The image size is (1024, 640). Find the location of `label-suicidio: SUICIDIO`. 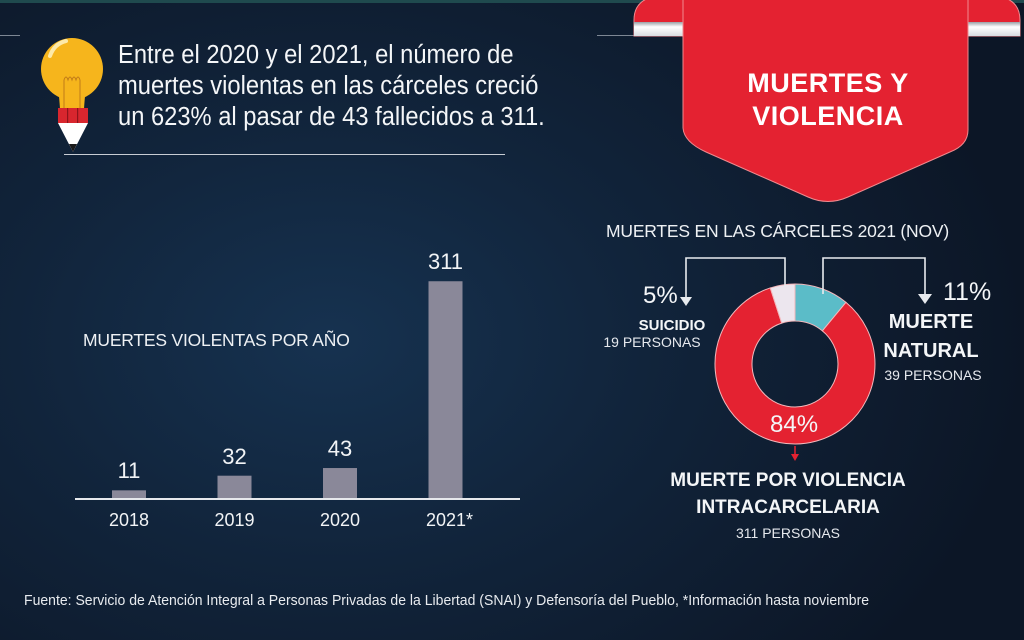

label-suicidio: SUICIDIO is located at coordinates (672, 325).